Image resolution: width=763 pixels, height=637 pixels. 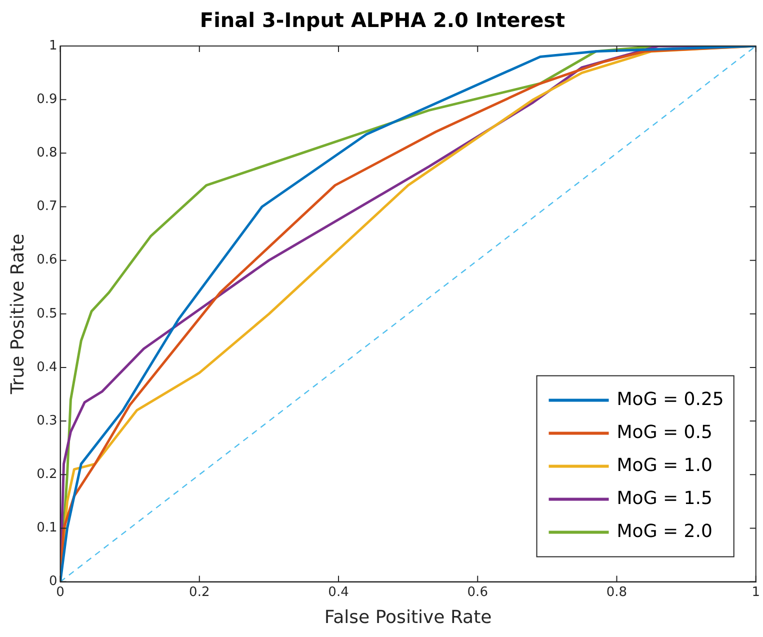 I want to click on x-tick-label: 0.2, so click(x=199, y=592).